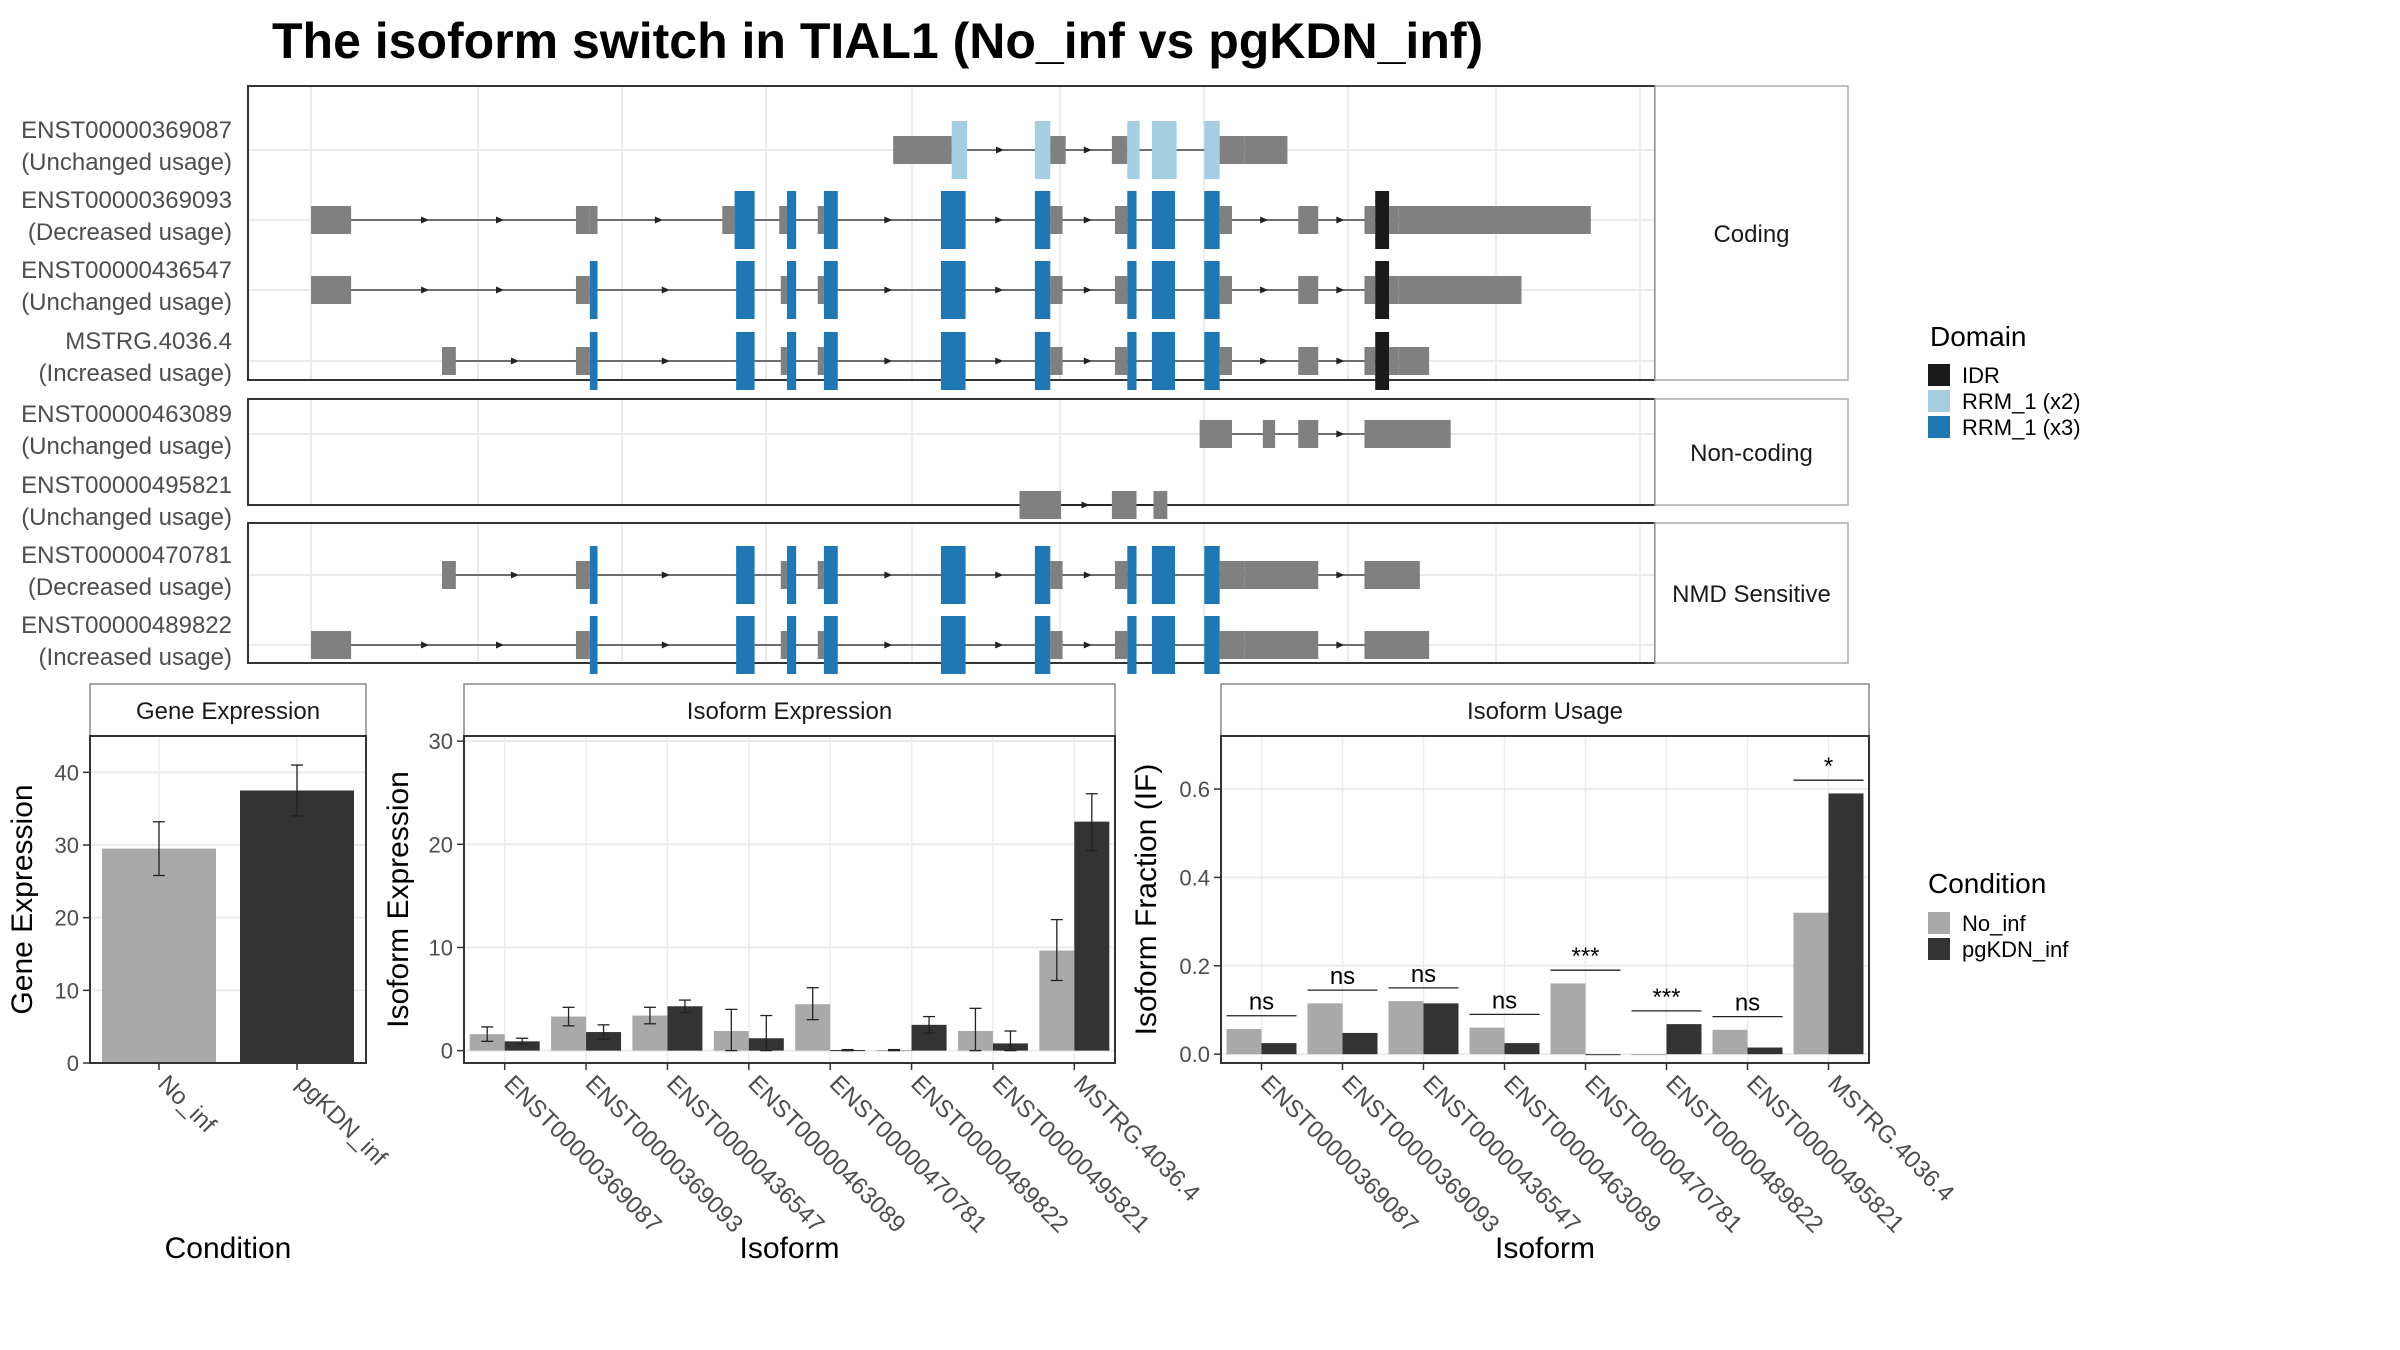 The width and height of the screenshot is (2400, 1350). Describe the element at coordinates (827, 1154) in the screenshot. I see `x-tick-label: ENST00000463089` at that location.